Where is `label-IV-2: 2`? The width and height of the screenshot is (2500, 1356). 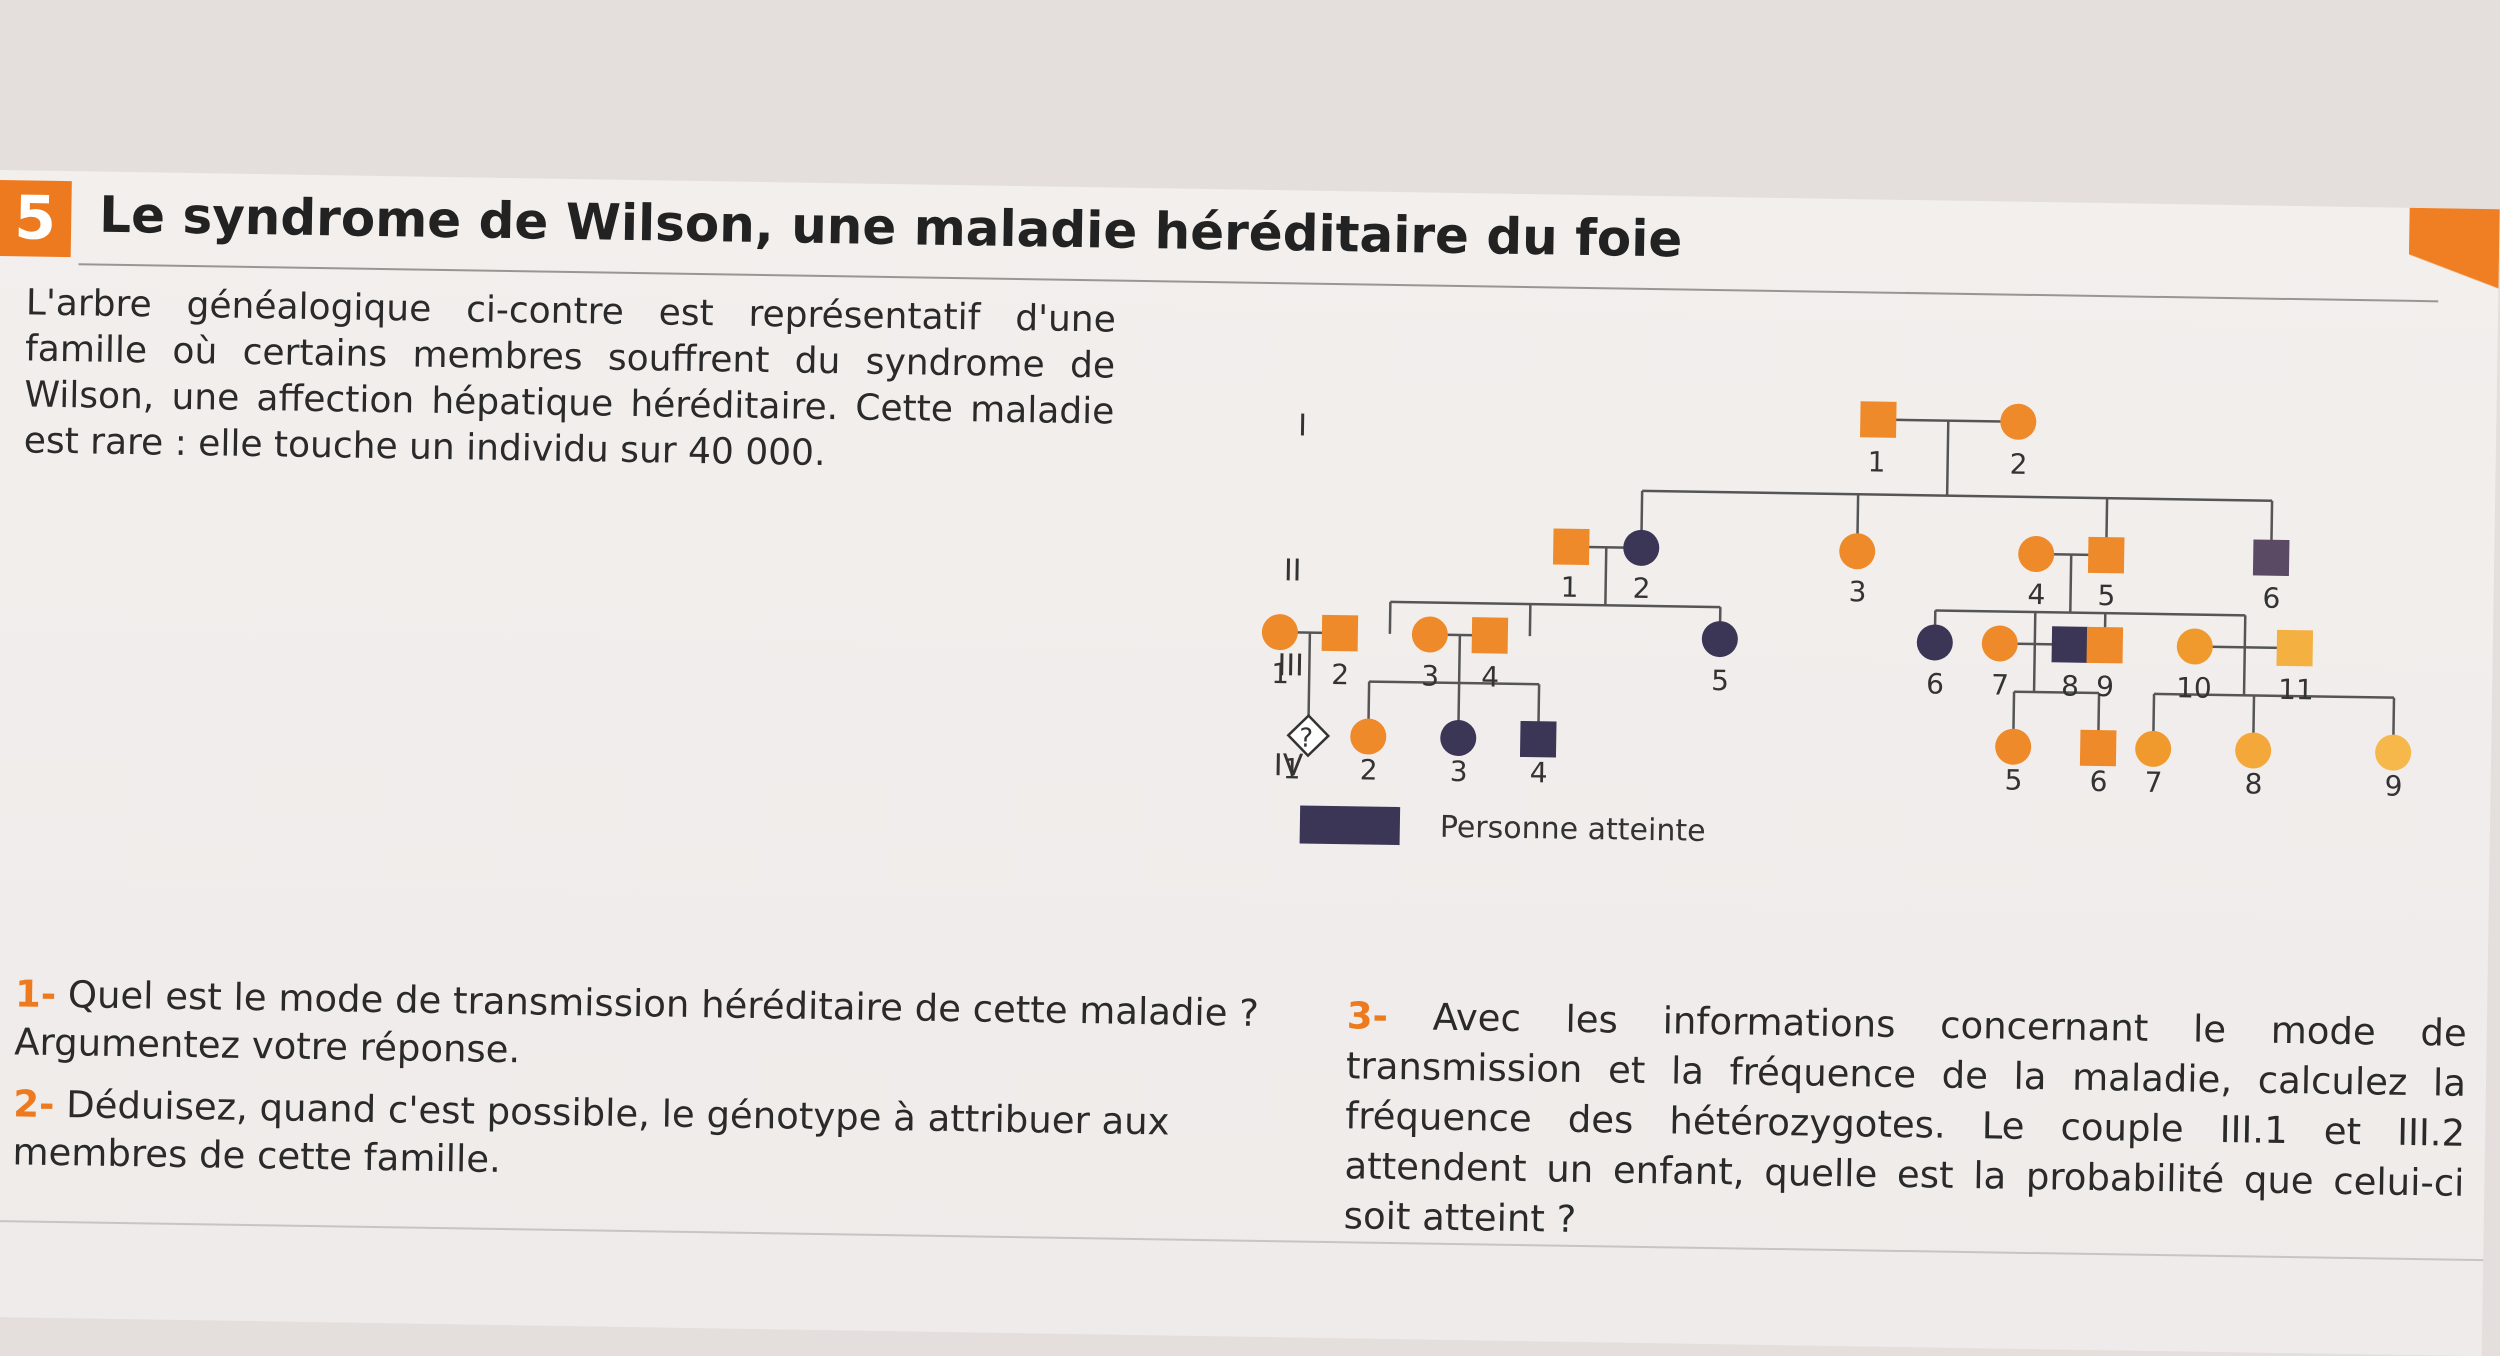 label-IV-2: 2 is located at coordinates (1368, 769).